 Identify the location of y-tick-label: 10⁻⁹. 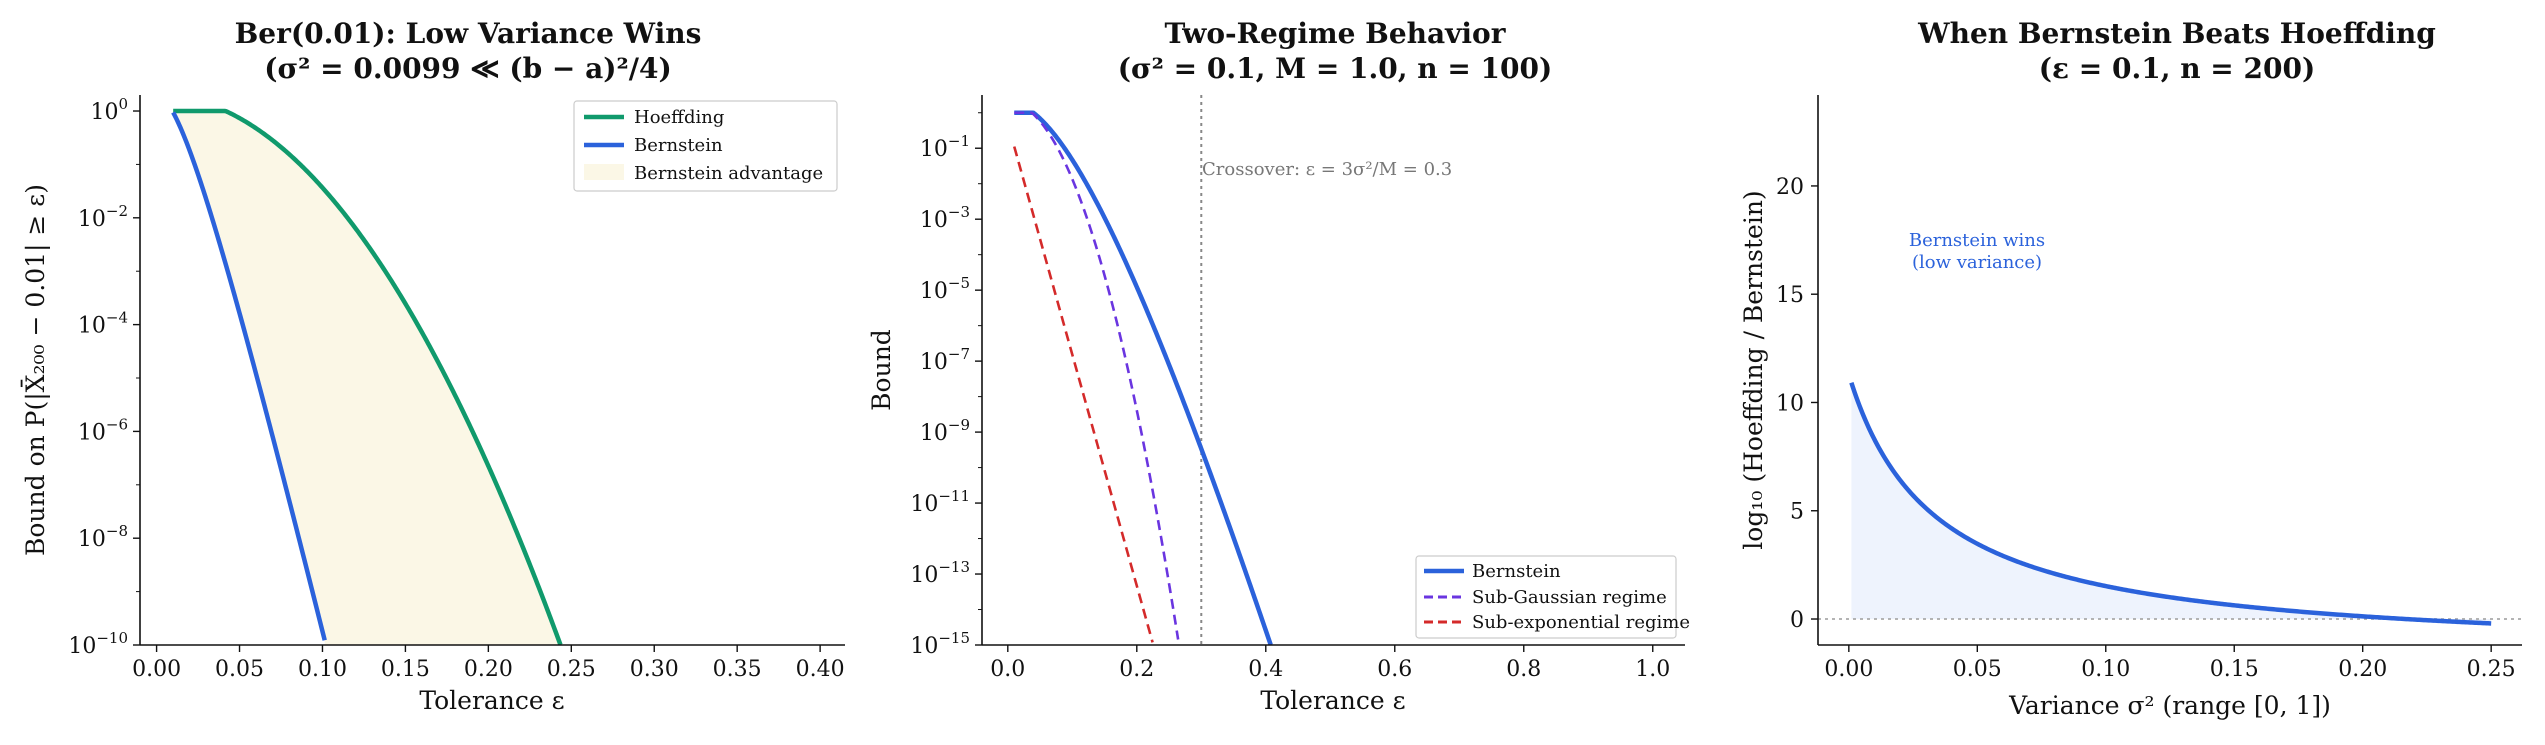
(945, 431).